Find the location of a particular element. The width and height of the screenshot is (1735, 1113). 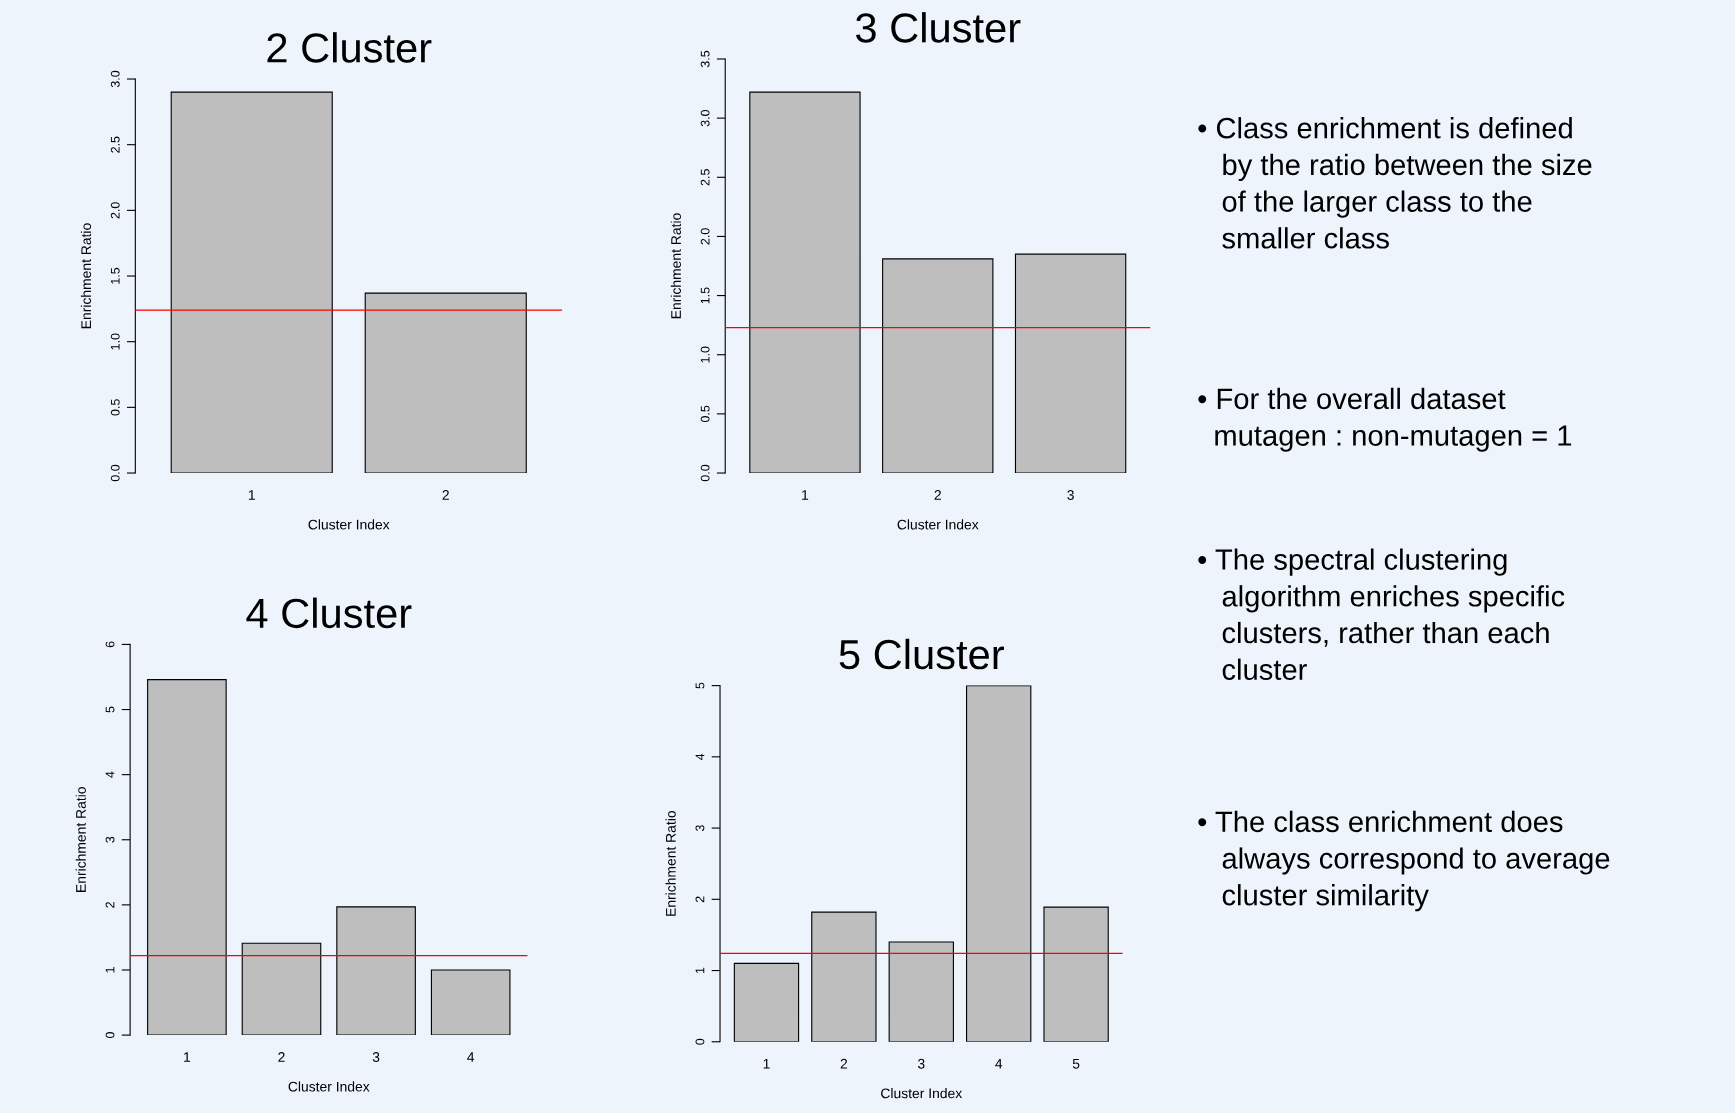

text: • The class enrichment does always correspond to average cluster similarity is located at coordinates (1404, 861).